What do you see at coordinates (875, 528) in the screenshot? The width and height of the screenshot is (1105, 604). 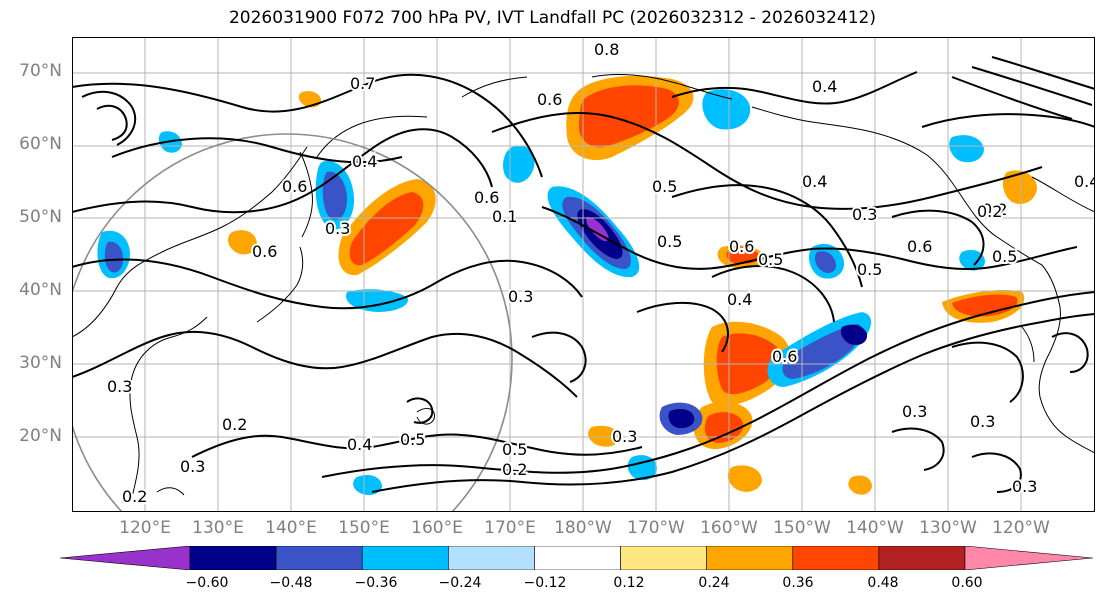 I see `longitude-label: 140°W` at bounding box center [875, 528].